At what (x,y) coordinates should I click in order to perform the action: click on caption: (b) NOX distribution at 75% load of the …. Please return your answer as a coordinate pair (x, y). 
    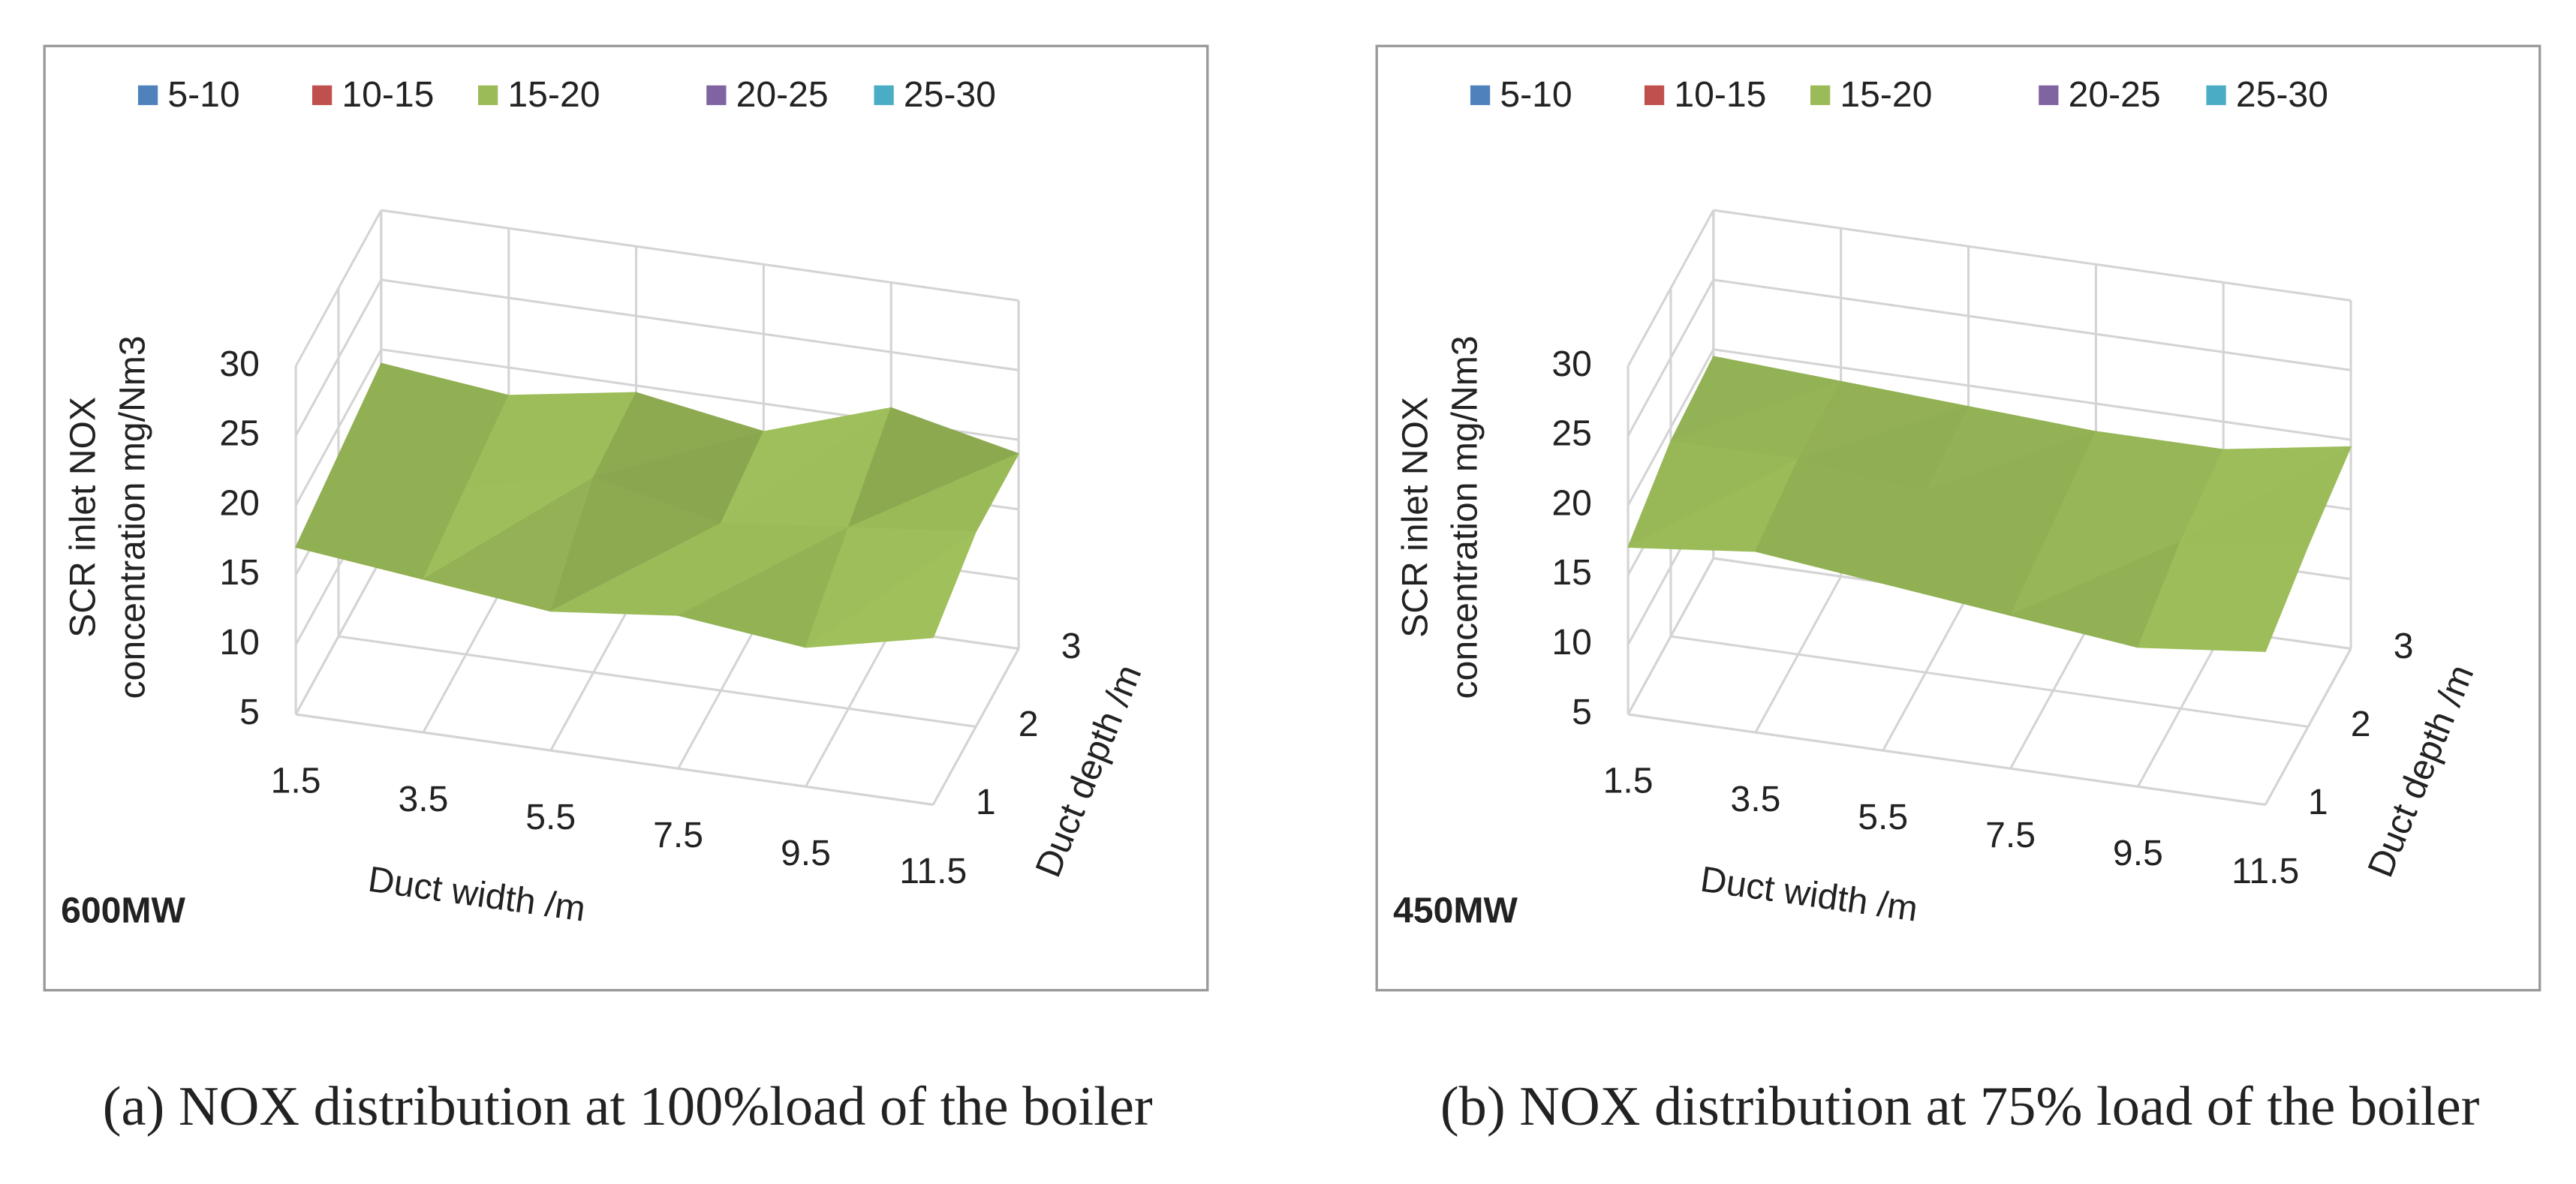
    Looking at the image, I should click on (1960, 1106).